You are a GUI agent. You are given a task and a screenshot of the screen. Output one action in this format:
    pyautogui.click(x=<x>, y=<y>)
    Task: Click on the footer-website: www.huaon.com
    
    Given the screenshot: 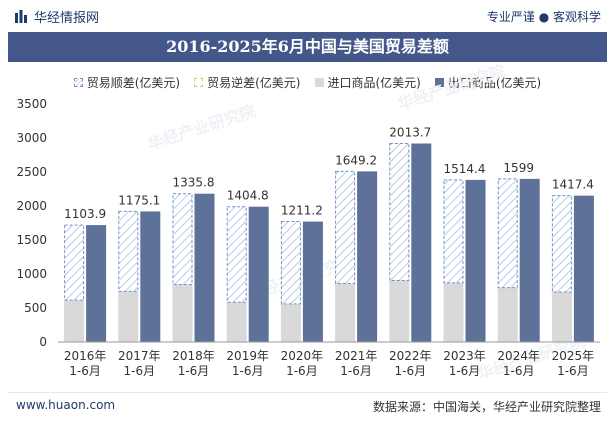 What is the action you would take?
    pyautogui.click(x=66, y=405)
    